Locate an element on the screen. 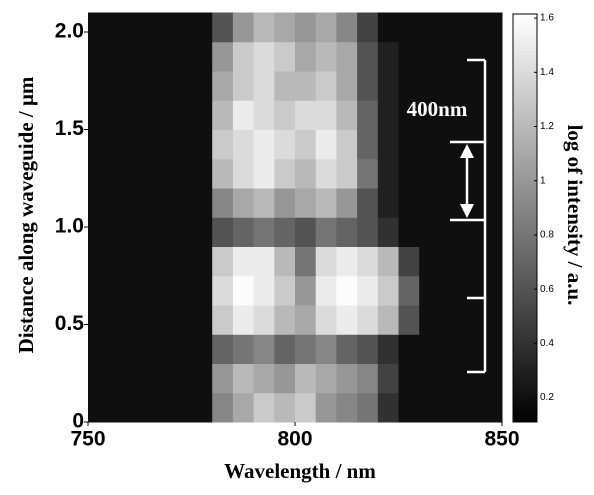 The image size is (594, 495). colorbar: 0.2 0.4 0.6 0.8 1 1.2 1.4 1.6 is located at coordinates (533, 218).